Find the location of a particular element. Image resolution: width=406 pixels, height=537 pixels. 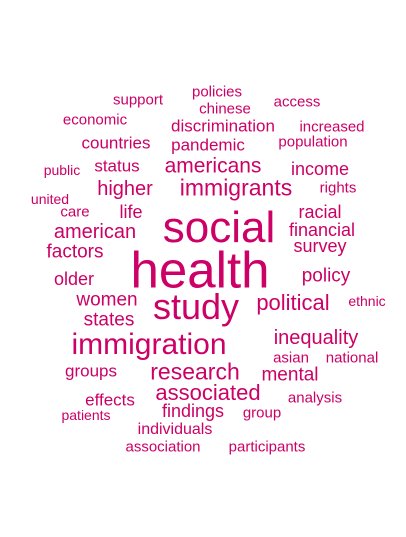

word-study: study is located at coordinates (196, 307).